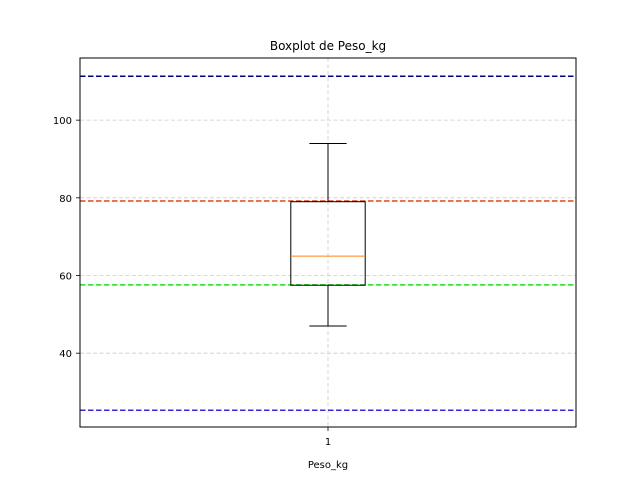 Image resolution: width=640 pixels, height=480 pixels. I want to click on x-axis-title: Peso_kg, so click(328, 465).